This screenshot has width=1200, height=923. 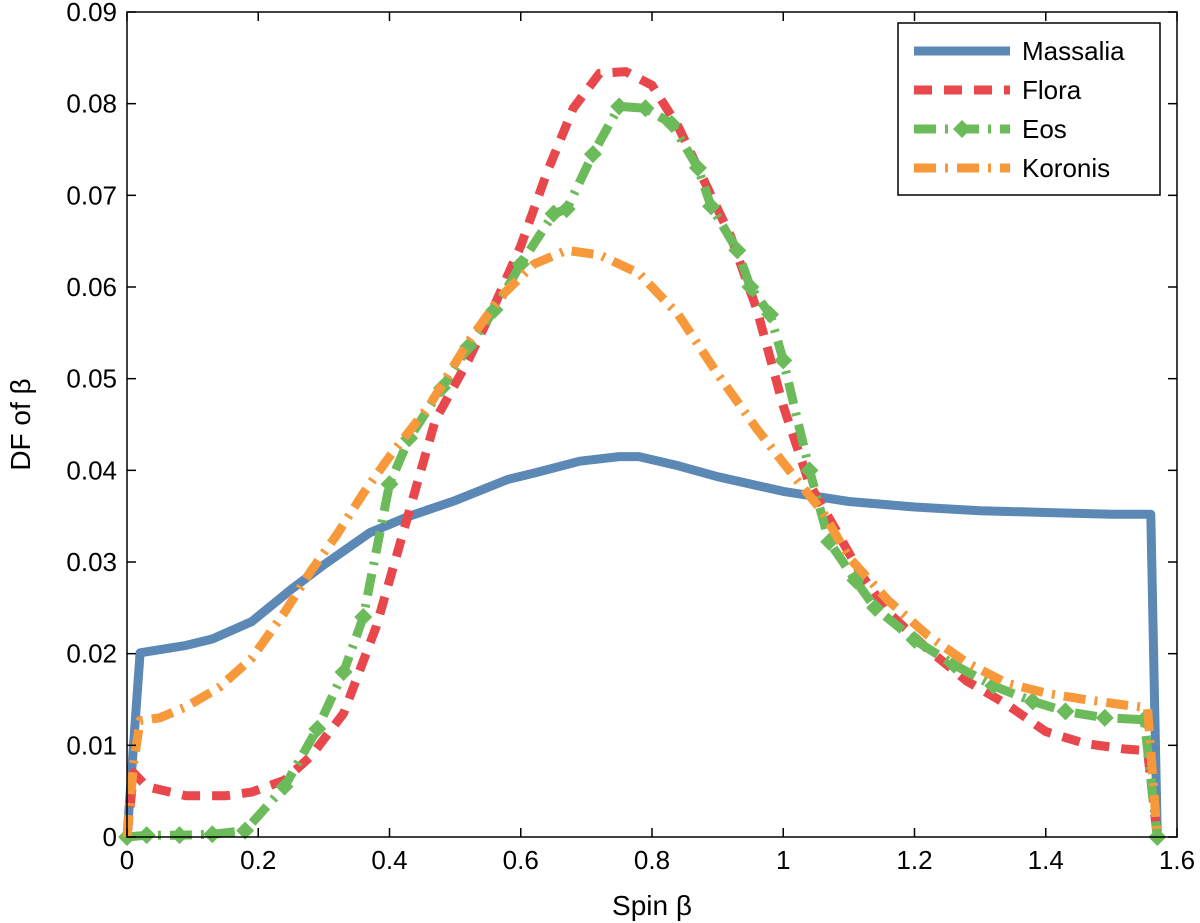 What do you see at coordinates (962, 129) in the screenshot?
I see `legend-marker-eos` at bounding box center [962, 129].